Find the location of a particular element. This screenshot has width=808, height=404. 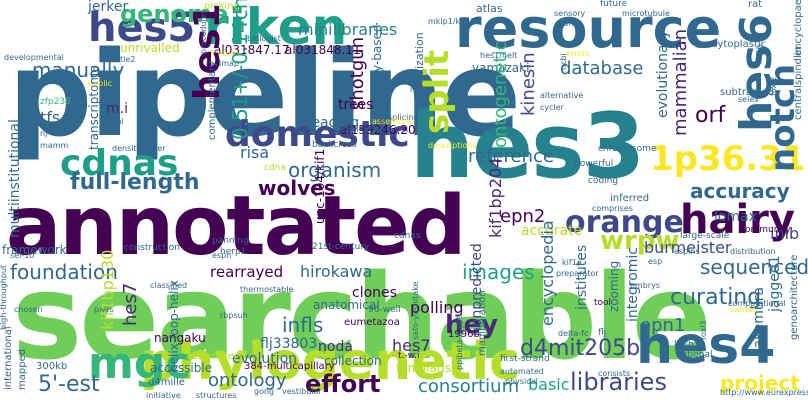

word-distal: distal is located at coordinates (113, 121).